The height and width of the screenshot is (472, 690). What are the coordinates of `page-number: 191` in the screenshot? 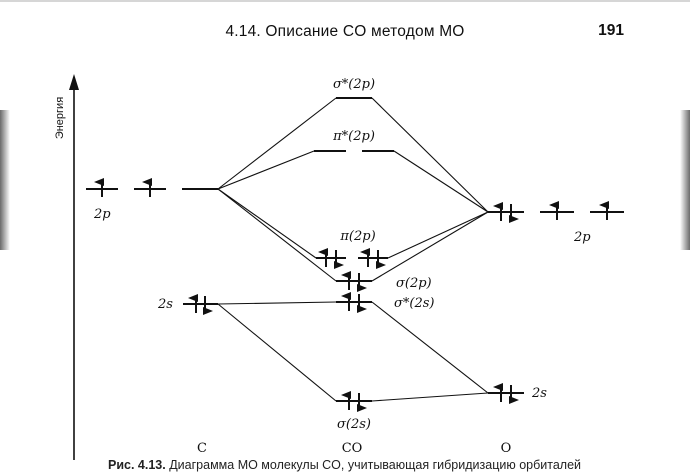 It's located at (611, 30).